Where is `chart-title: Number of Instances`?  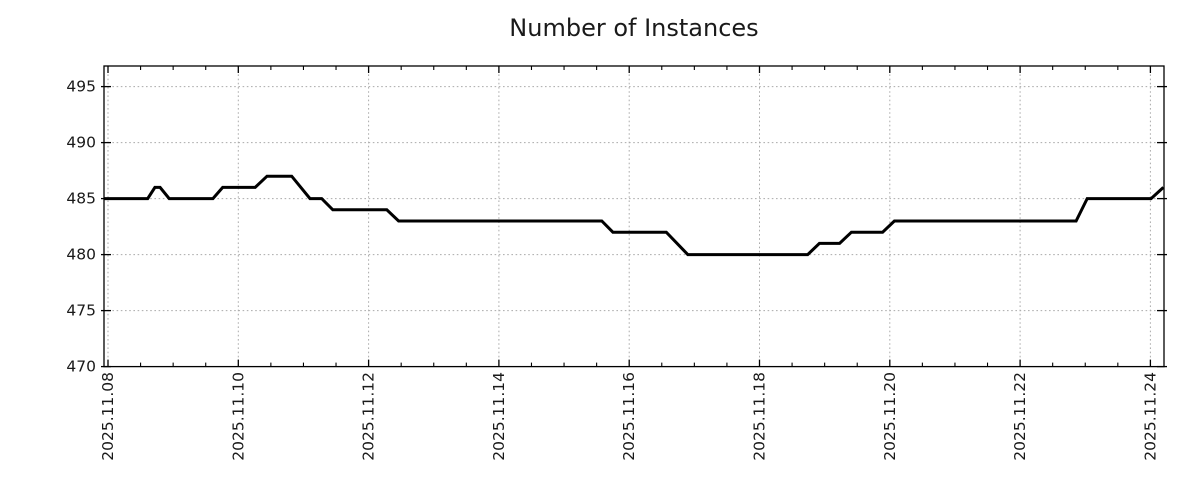
chart-title: Number of Instances is located at coordinates (634, 28).